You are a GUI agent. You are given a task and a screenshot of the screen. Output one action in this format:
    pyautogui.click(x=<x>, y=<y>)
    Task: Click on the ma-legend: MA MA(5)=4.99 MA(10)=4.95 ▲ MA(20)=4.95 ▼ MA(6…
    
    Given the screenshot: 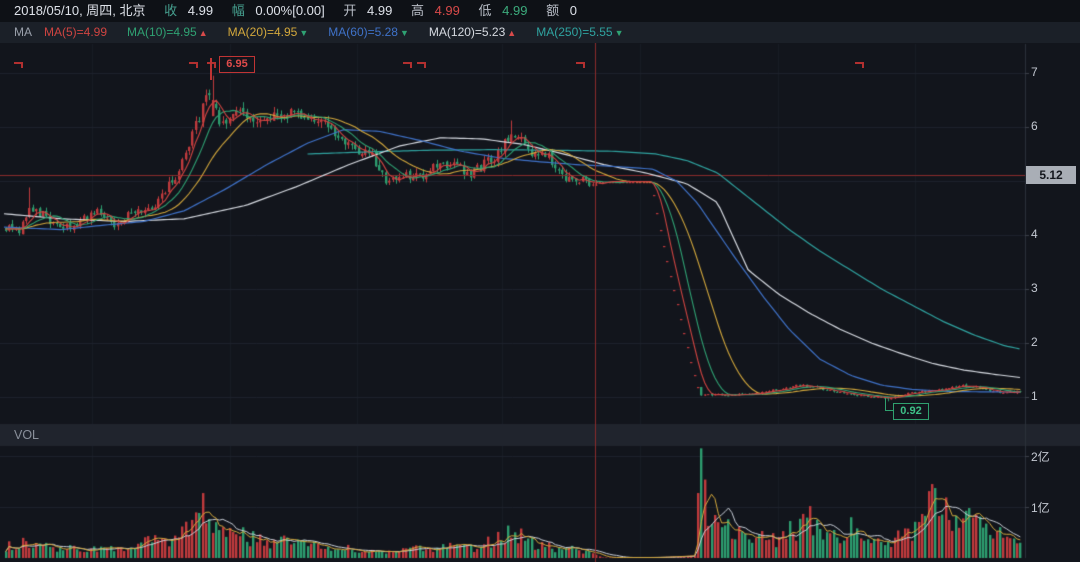 What is the action you would take?
    pyautogui.click(x=540, y=32)
    